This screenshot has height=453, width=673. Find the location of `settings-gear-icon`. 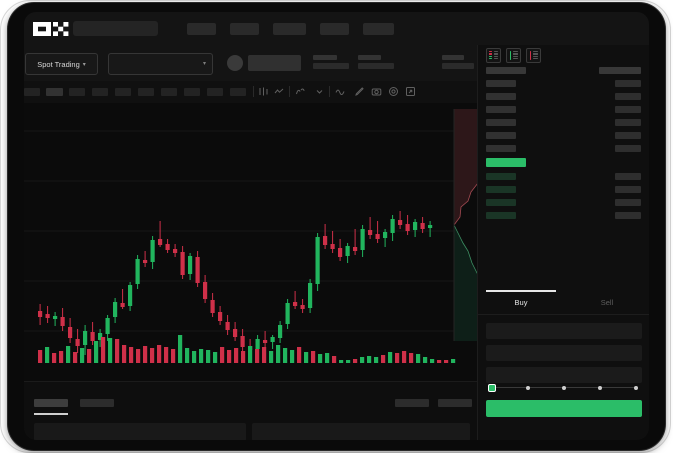

settings-gear-icon is located at coordinates (393, 91).